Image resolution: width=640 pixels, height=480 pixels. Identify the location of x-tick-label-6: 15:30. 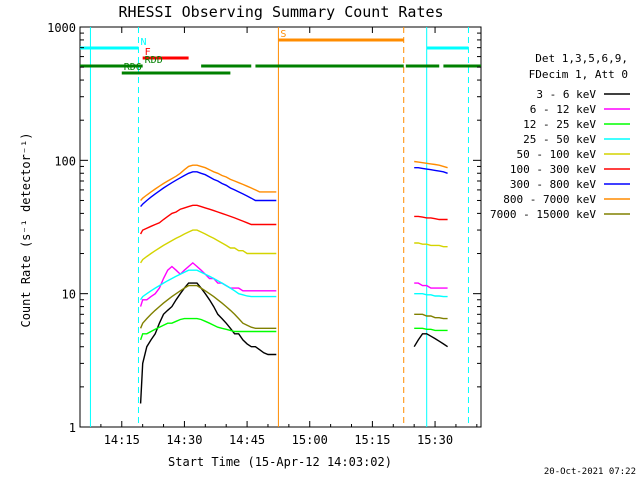
(435, 440).